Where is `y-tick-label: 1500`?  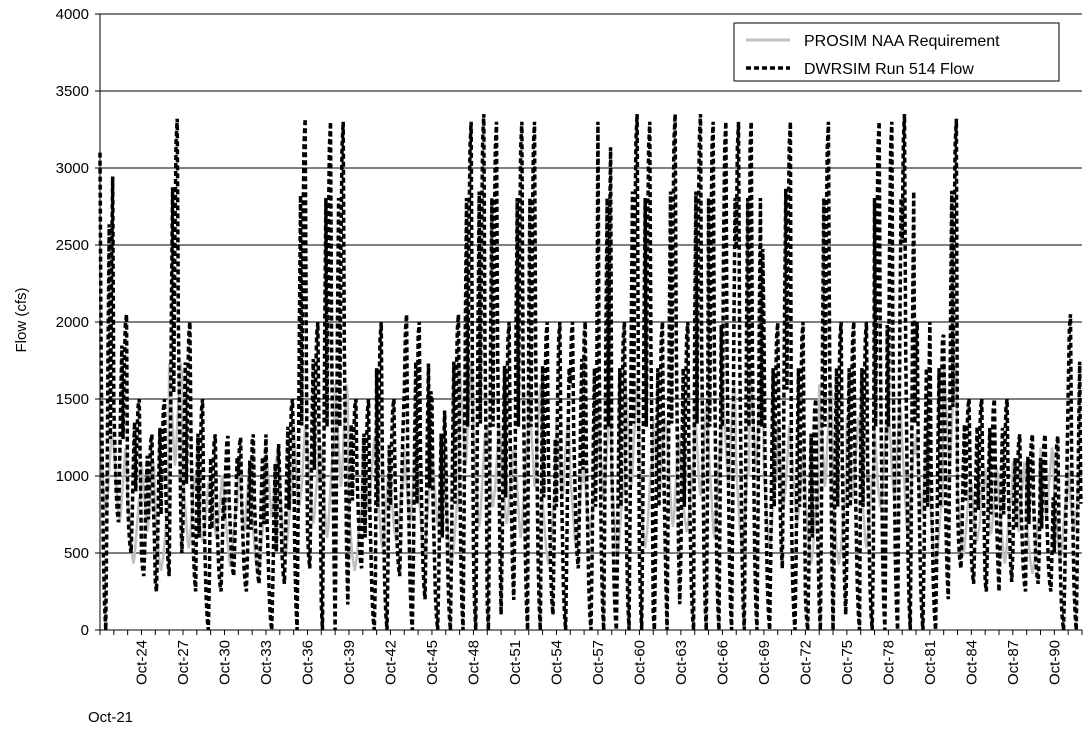
y-tick-label: 1500 is located at coordinates (72, 399).